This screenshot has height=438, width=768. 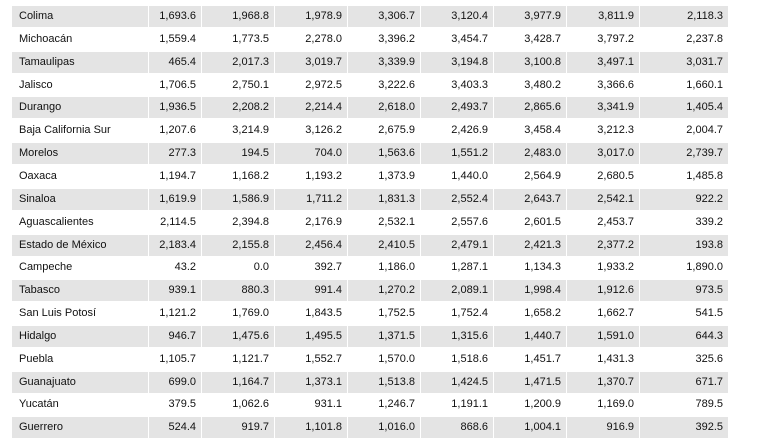 What do you see at coordinates (384, 16) in the screenshot?
I see `value-cell: 3,306.7` at bounding box center [384, 16].